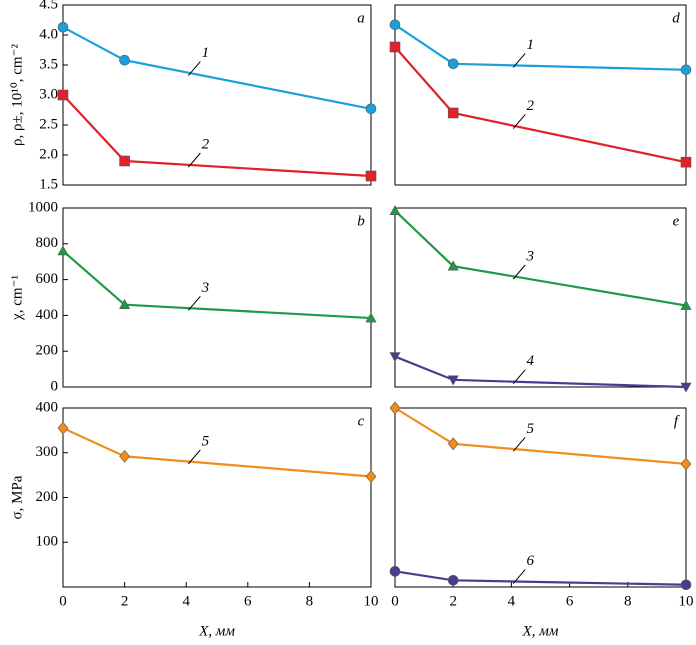 The width and height of the screenshot is (696, 645). Describe the element at coordinates (686, 601) in the screenshot. I see `x-tick-label: 10` at that location.